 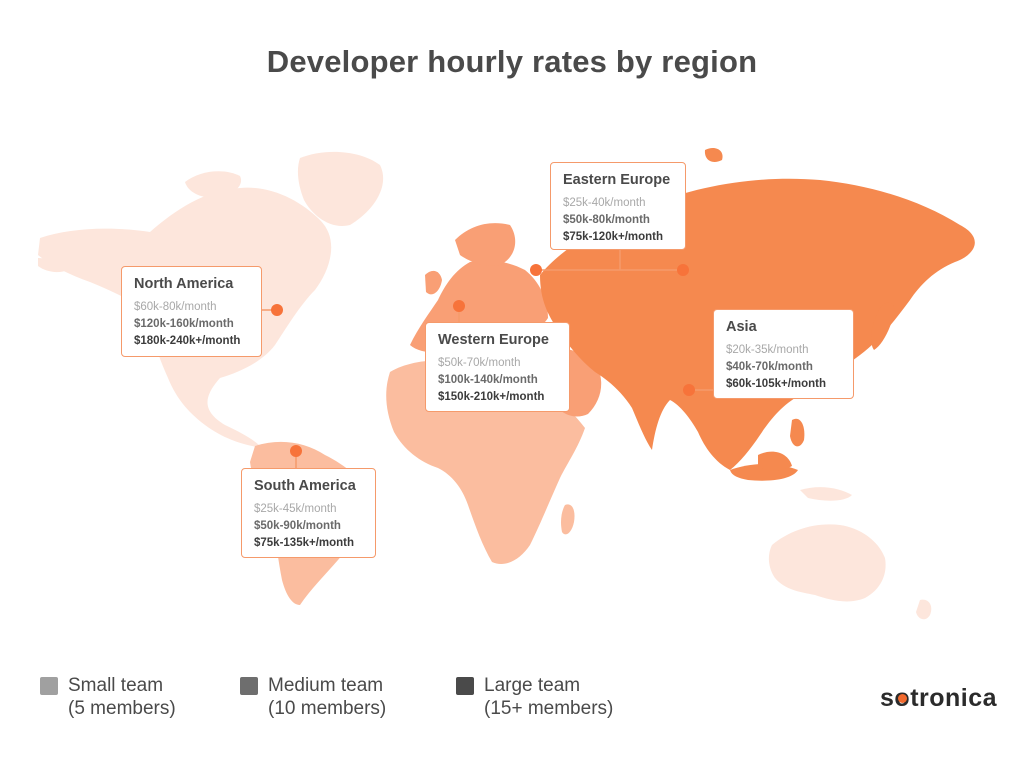 What do you see at coordinates (340, 188) in the screenshot?
I see `land-greenland` at bounding box center [340, 188].